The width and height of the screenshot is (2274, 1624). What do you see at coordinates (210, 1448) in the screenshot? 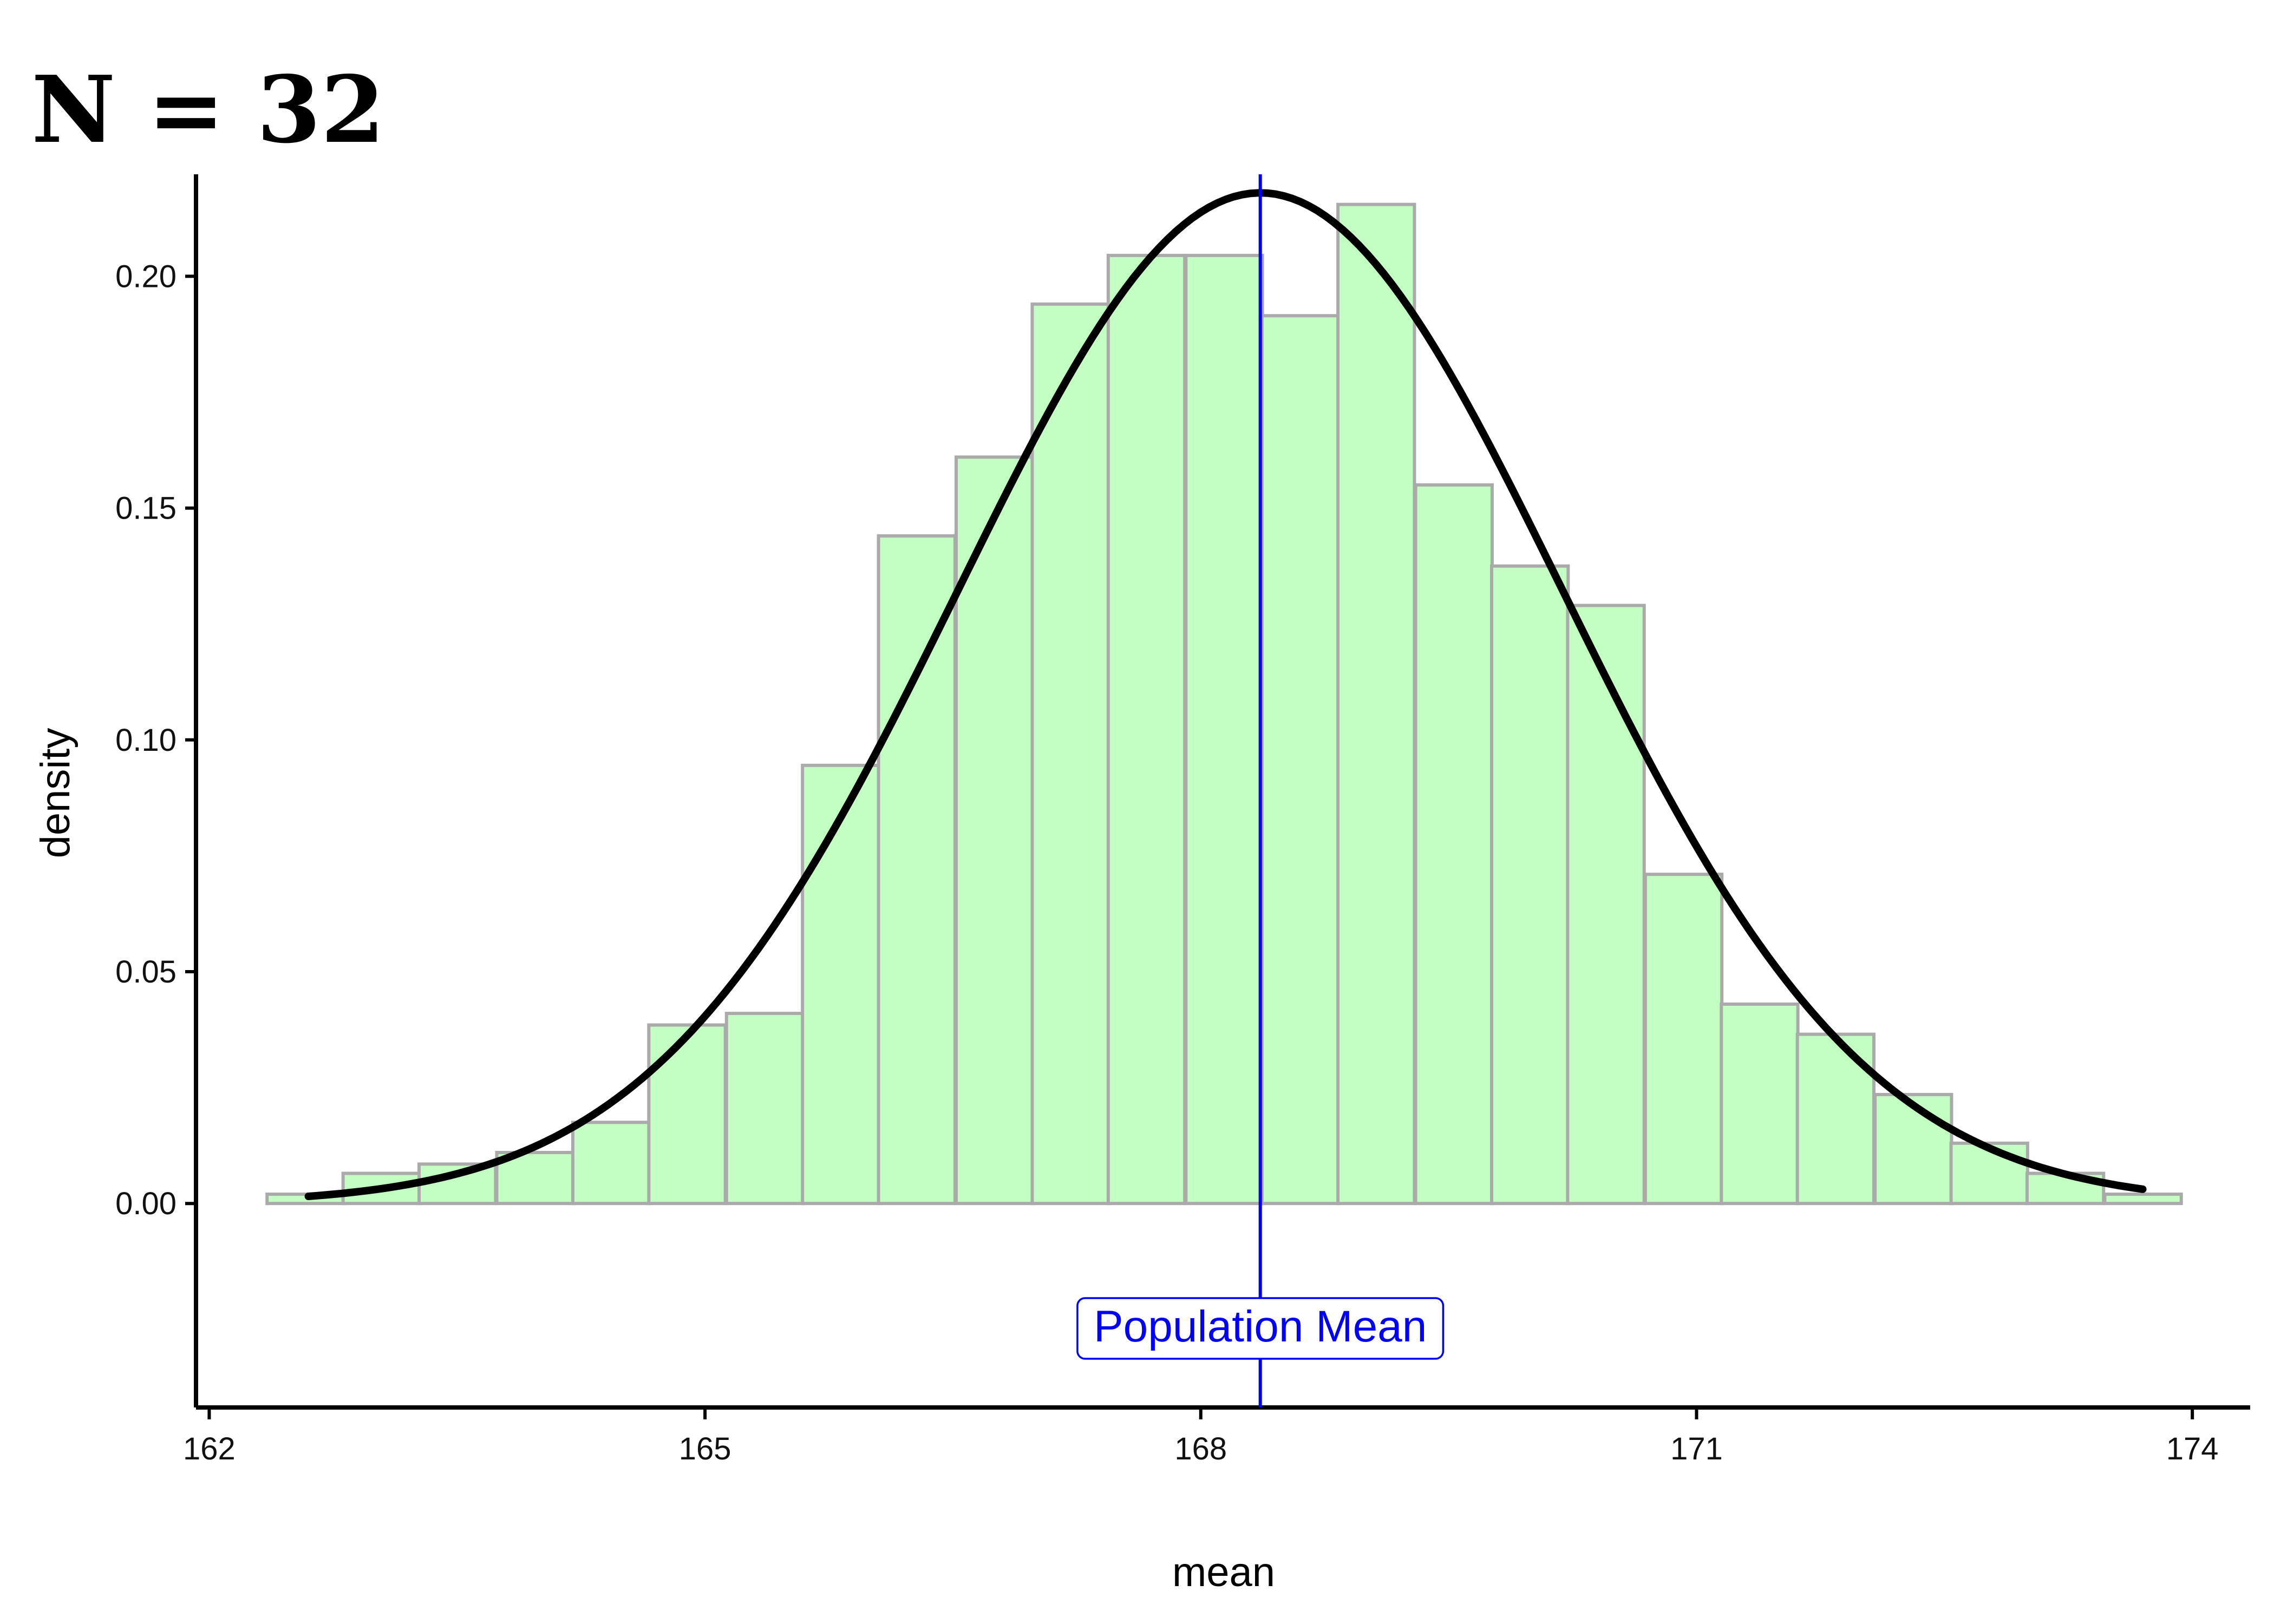
I see `x-tick-label: 162` at bounding box center [210, 1448].